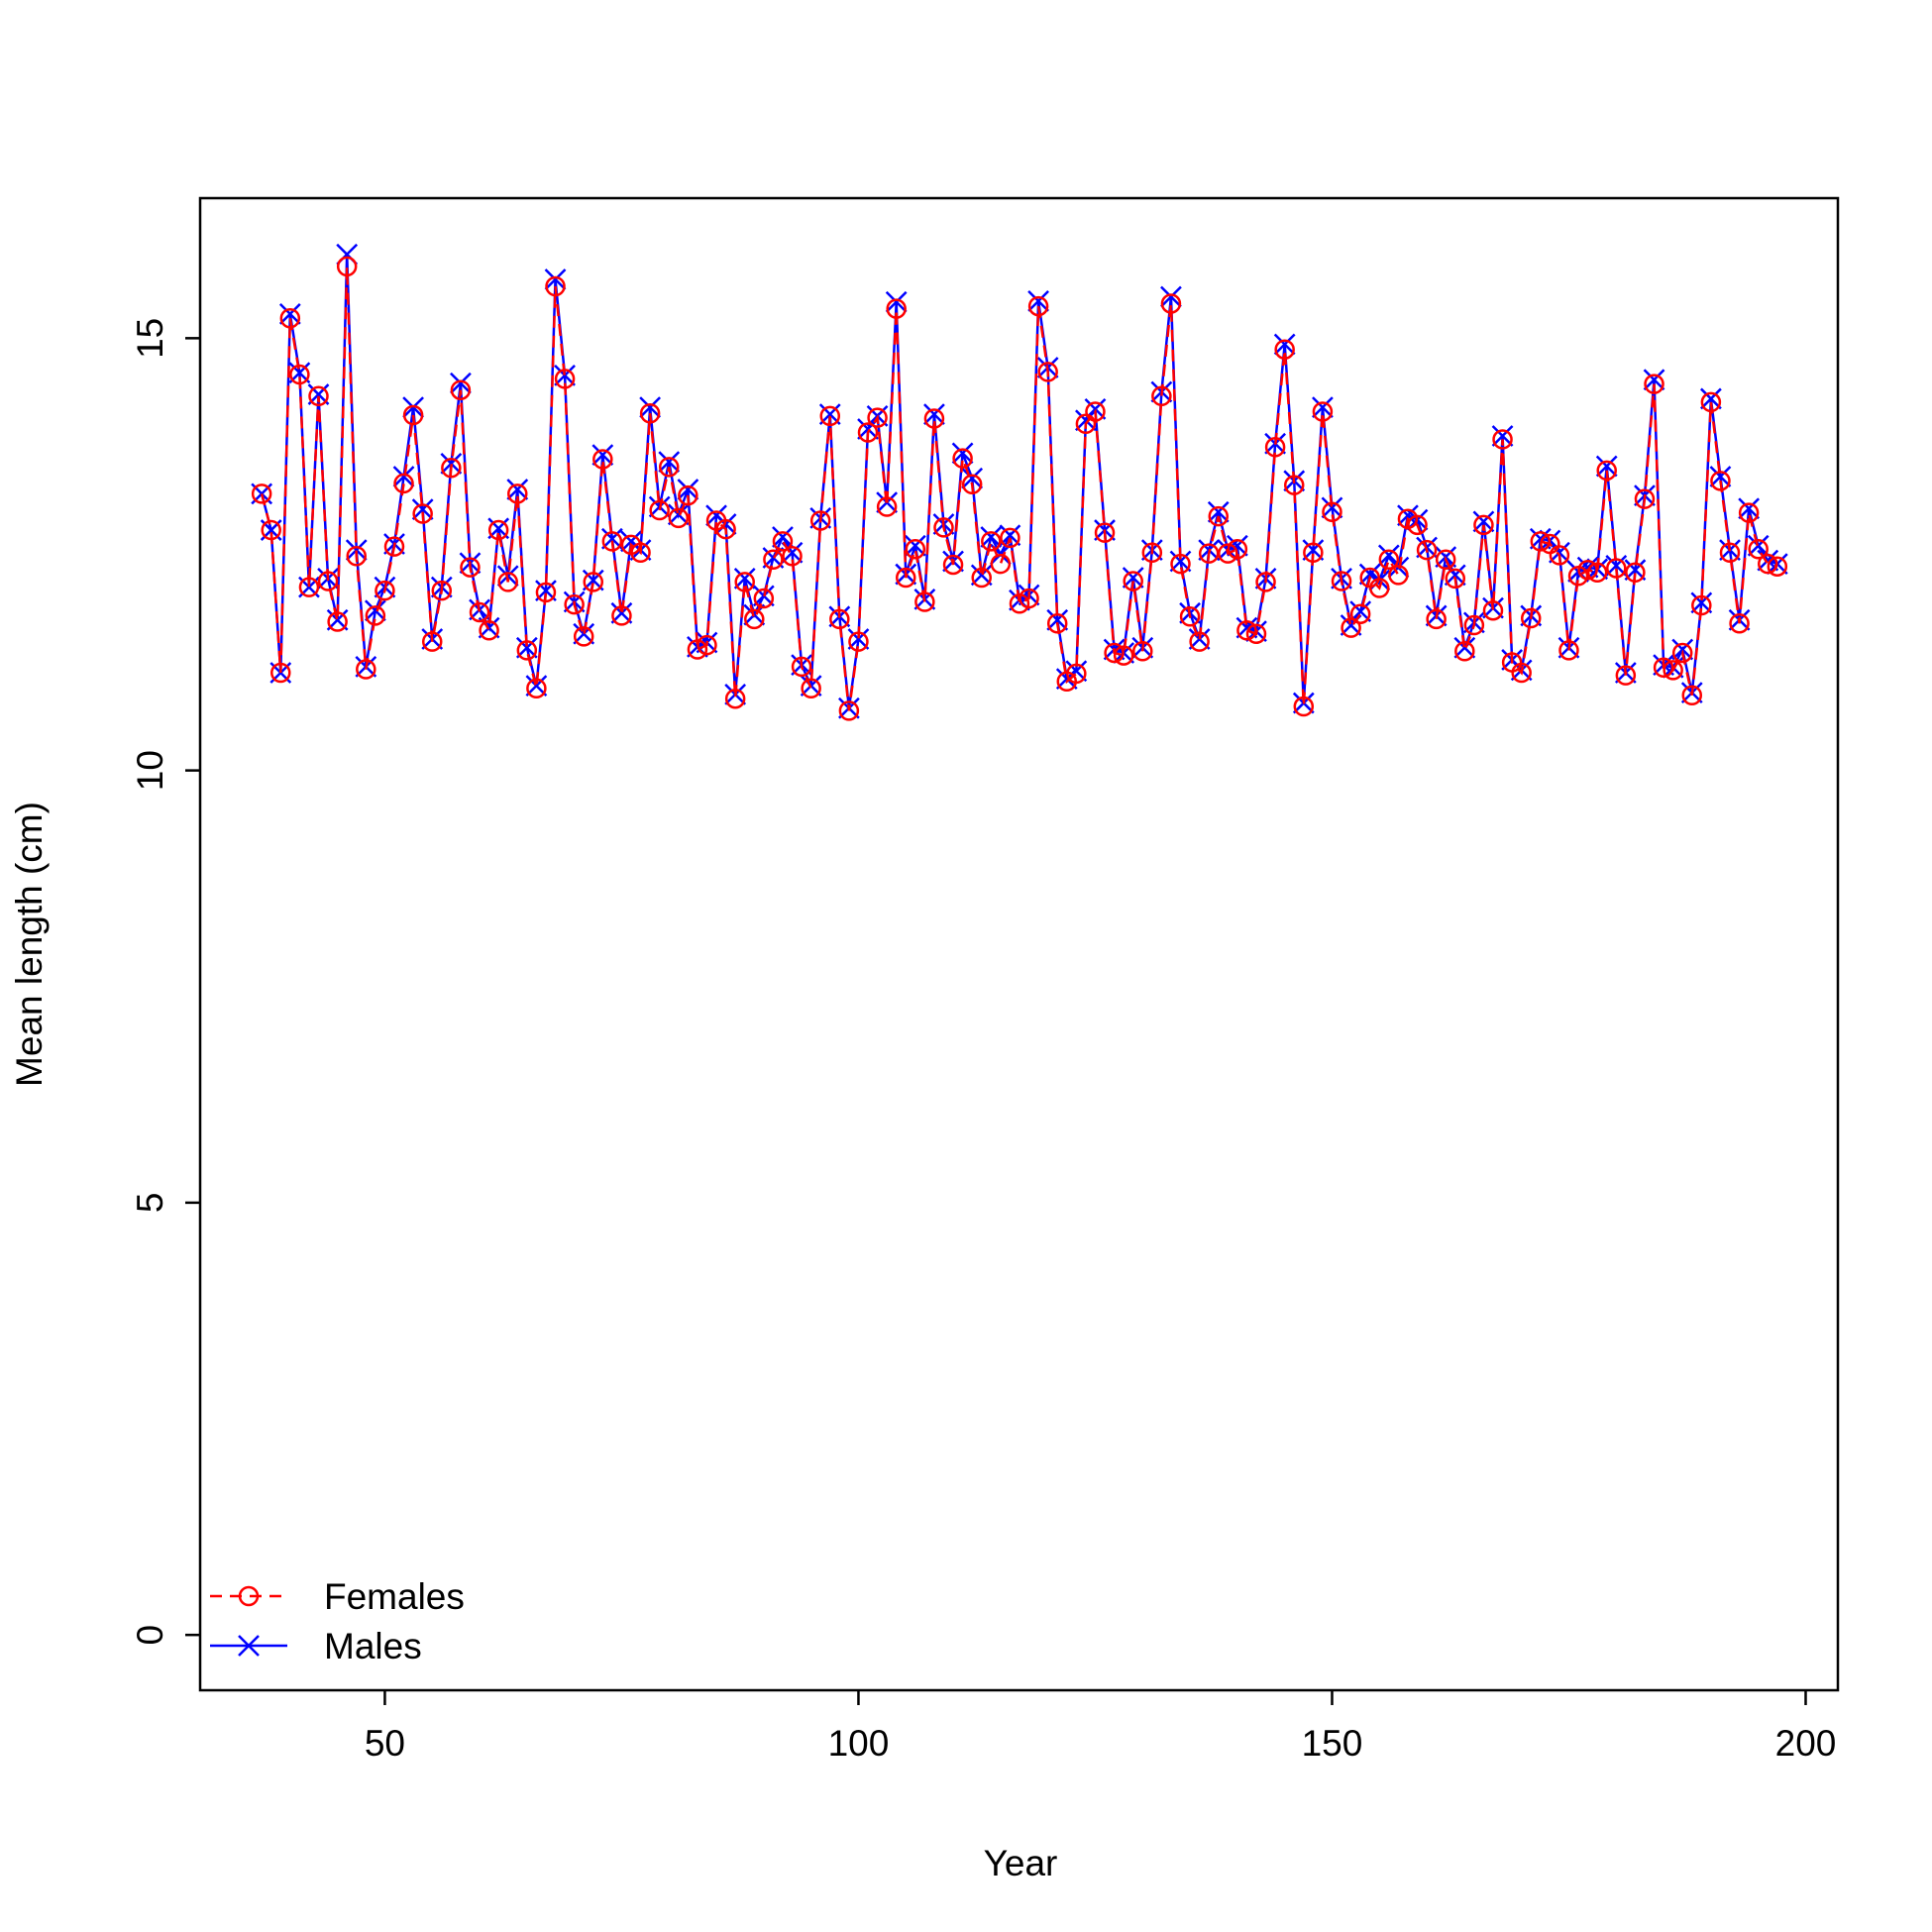 This screenshot has width=1932, height=1932. What do you see at coordinates (150, 1635) in the screenshot?
I see `y-tick-label: 0` at bounding box center [150, 1635].